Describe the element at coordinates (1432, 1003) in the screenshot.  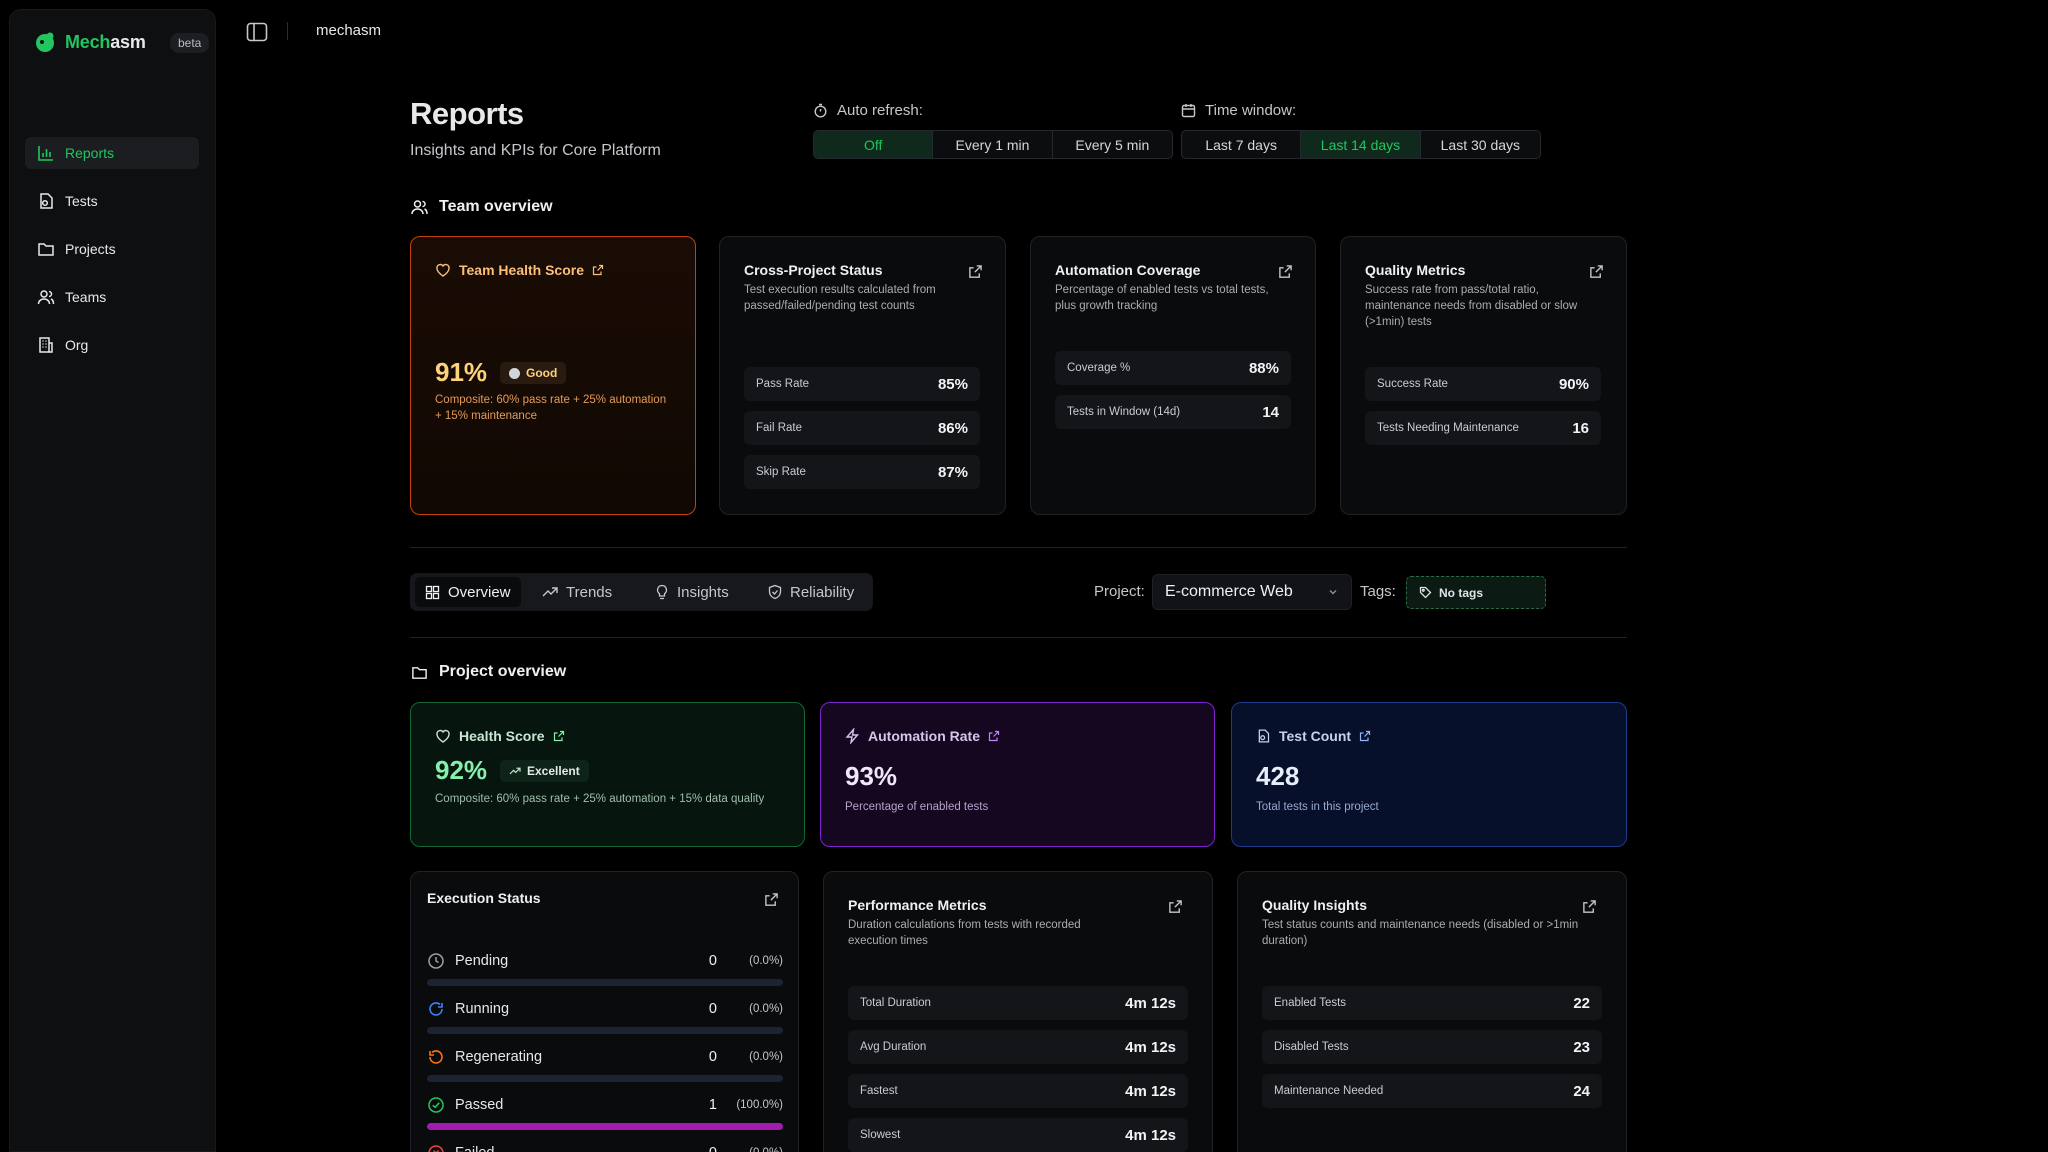
I see `metric-row: Enabled Tests 22` at that location.